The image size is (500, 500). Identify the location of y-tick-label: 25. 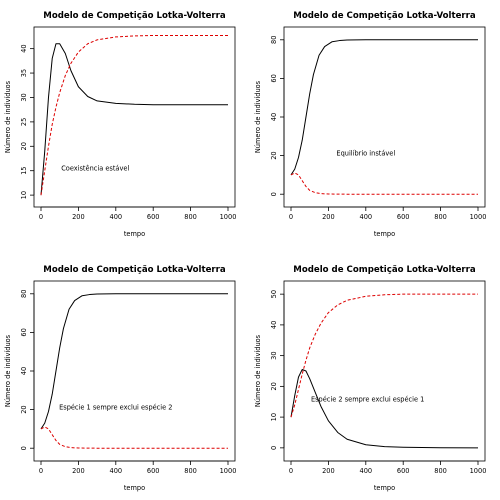
(24, 122).